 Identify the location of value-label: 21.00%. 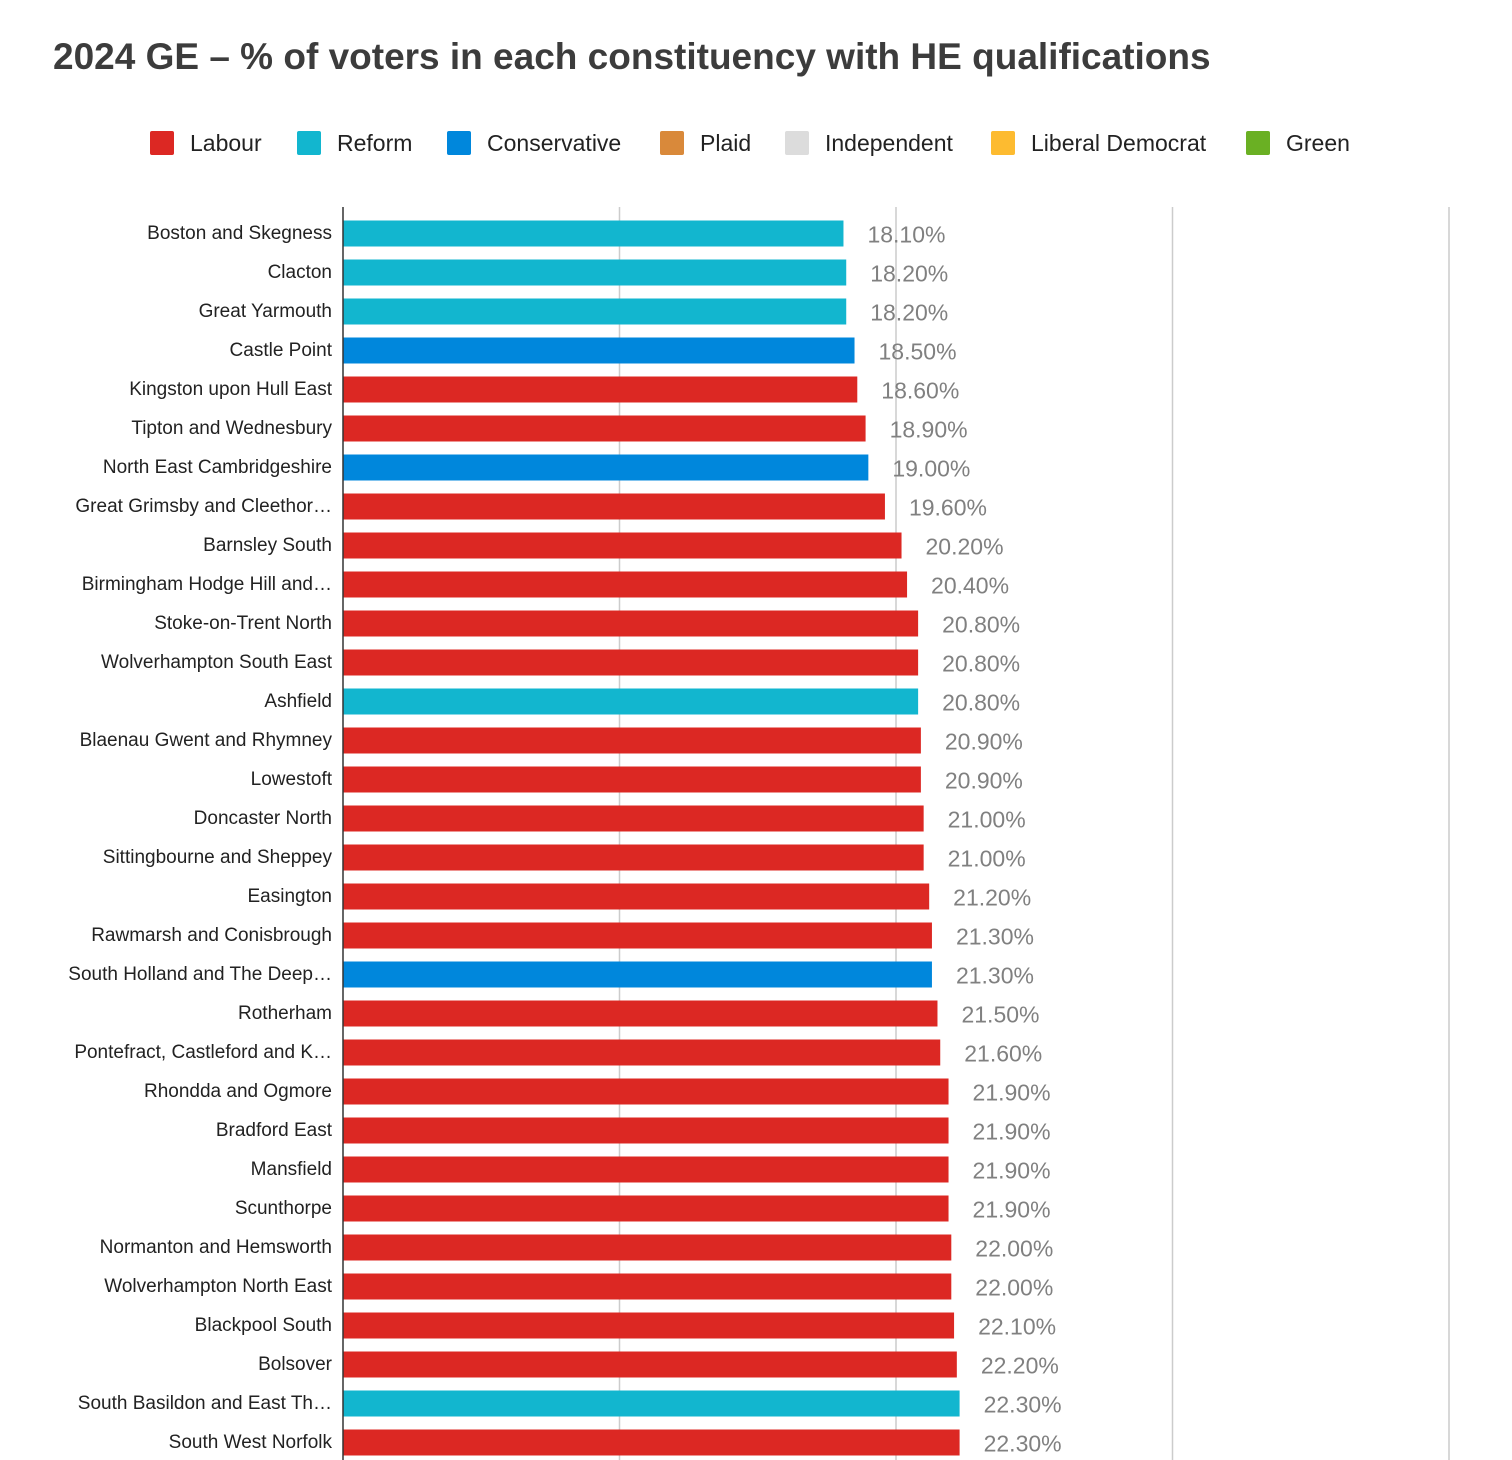
(987, 820).